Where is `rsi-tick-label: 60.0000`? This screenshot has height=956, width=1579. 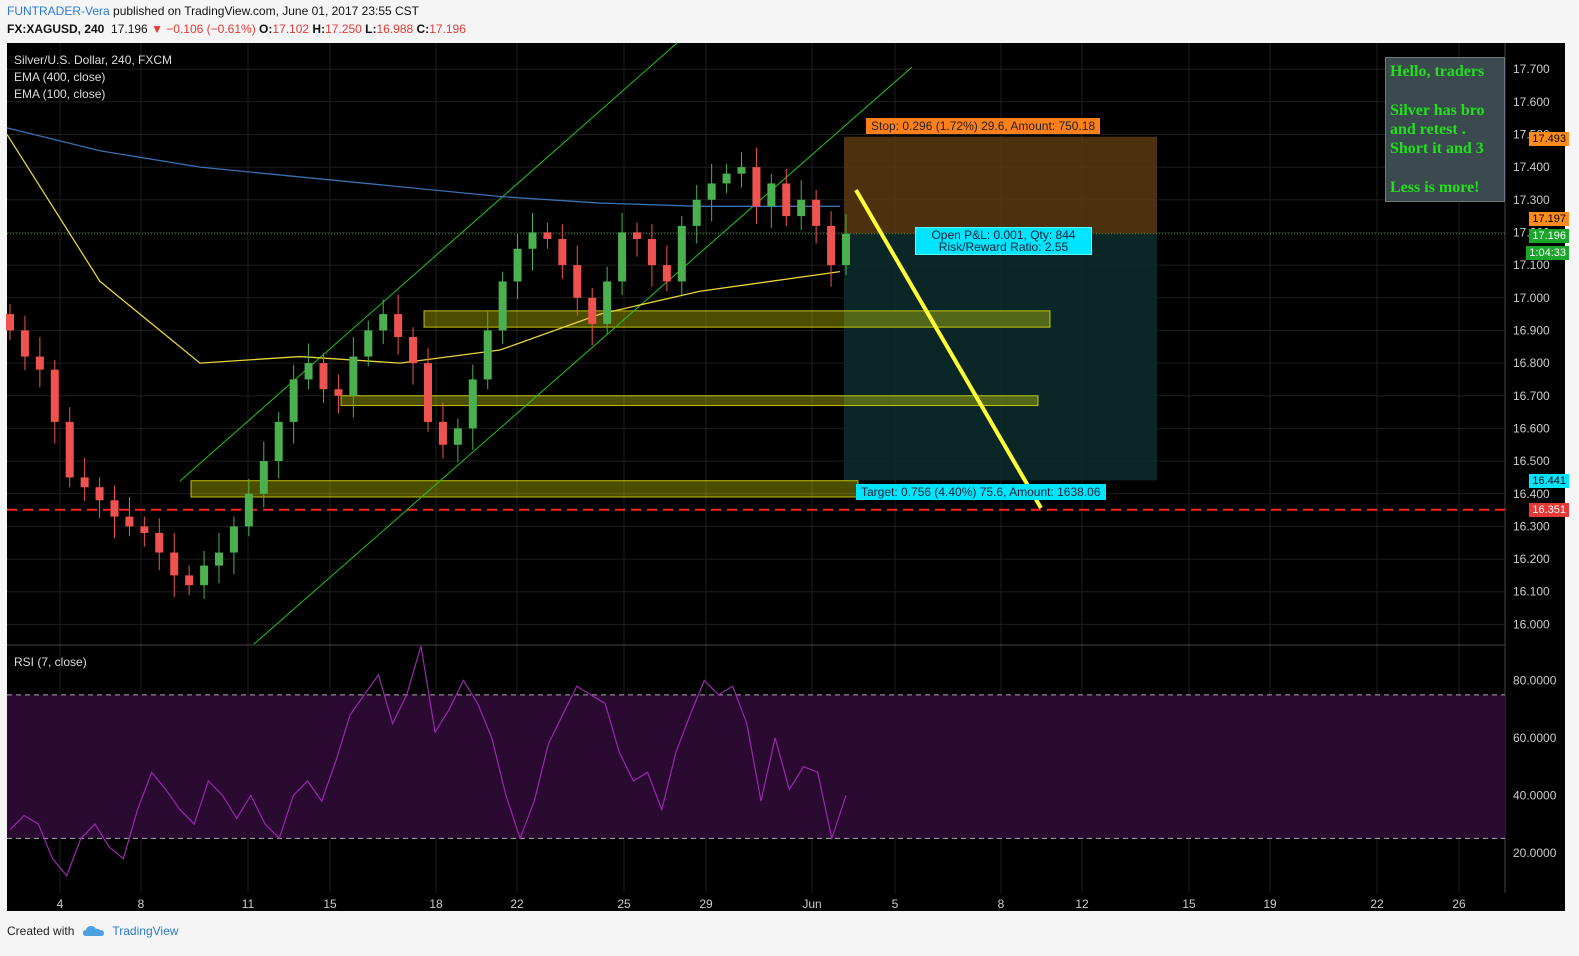 rsi-tick-label: 60.0000 is located at coordinates (1535, 738).